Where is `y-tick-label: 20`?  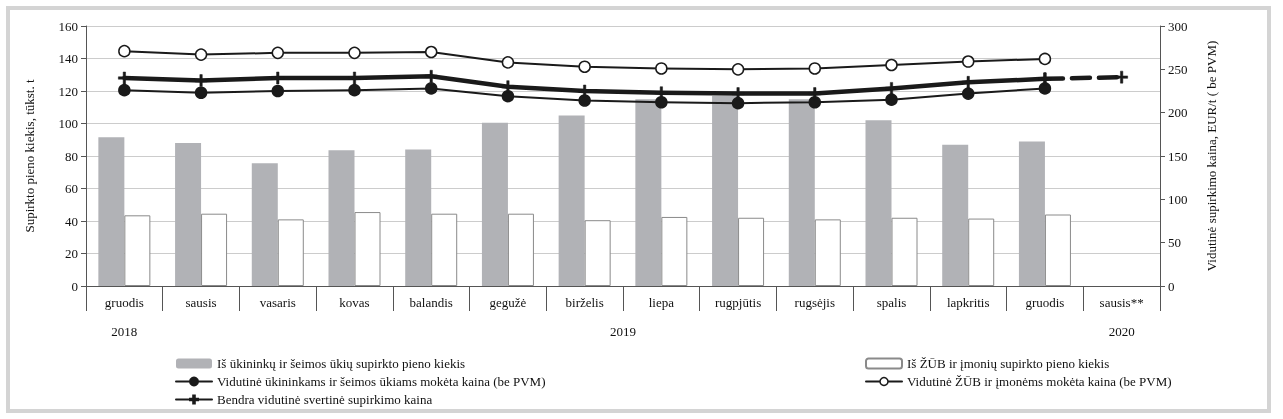
y-tick-label: 20 is located at coordinates (71, 253).